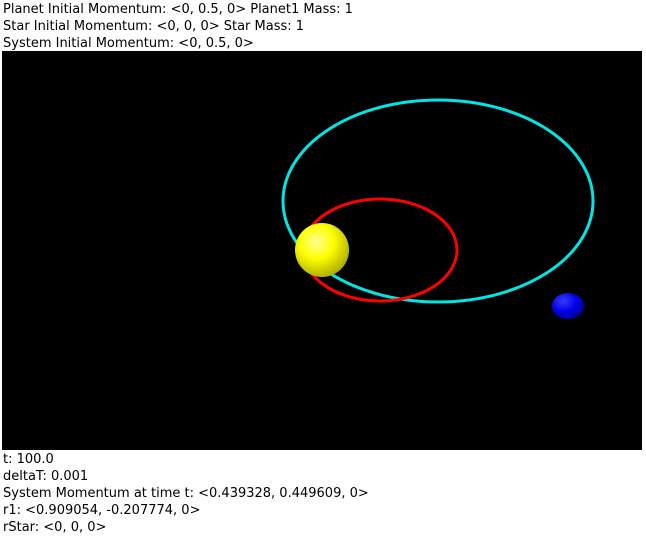  I want to click on star-sphere, so click(322, 250).